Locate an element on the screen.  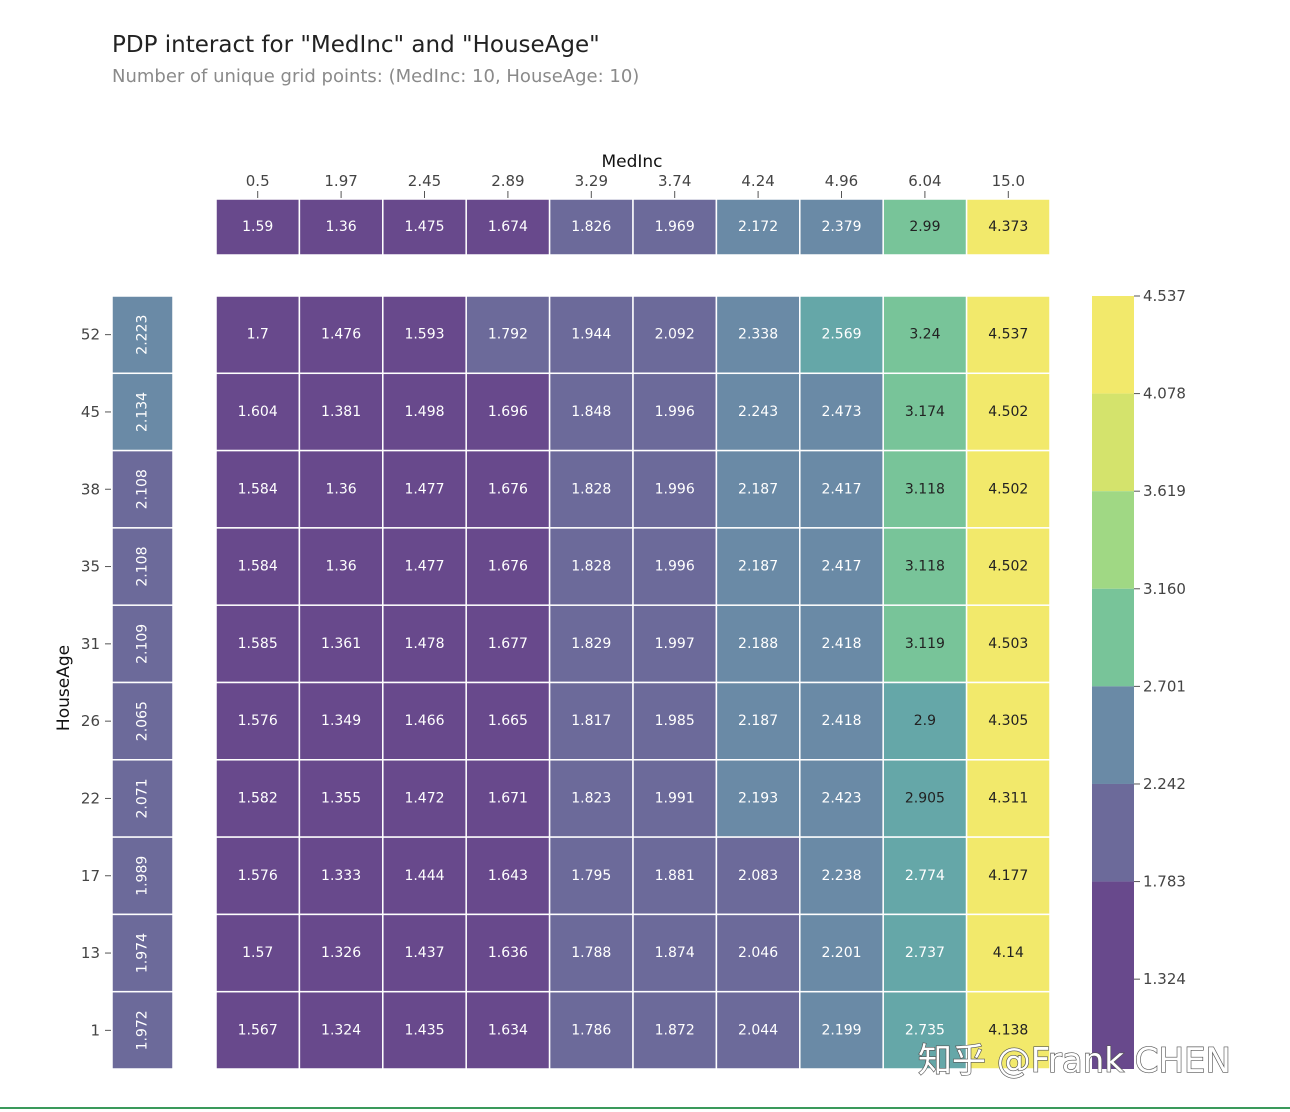
heatmap-cell-label: 1.477 is located at coordinates (424, 567).